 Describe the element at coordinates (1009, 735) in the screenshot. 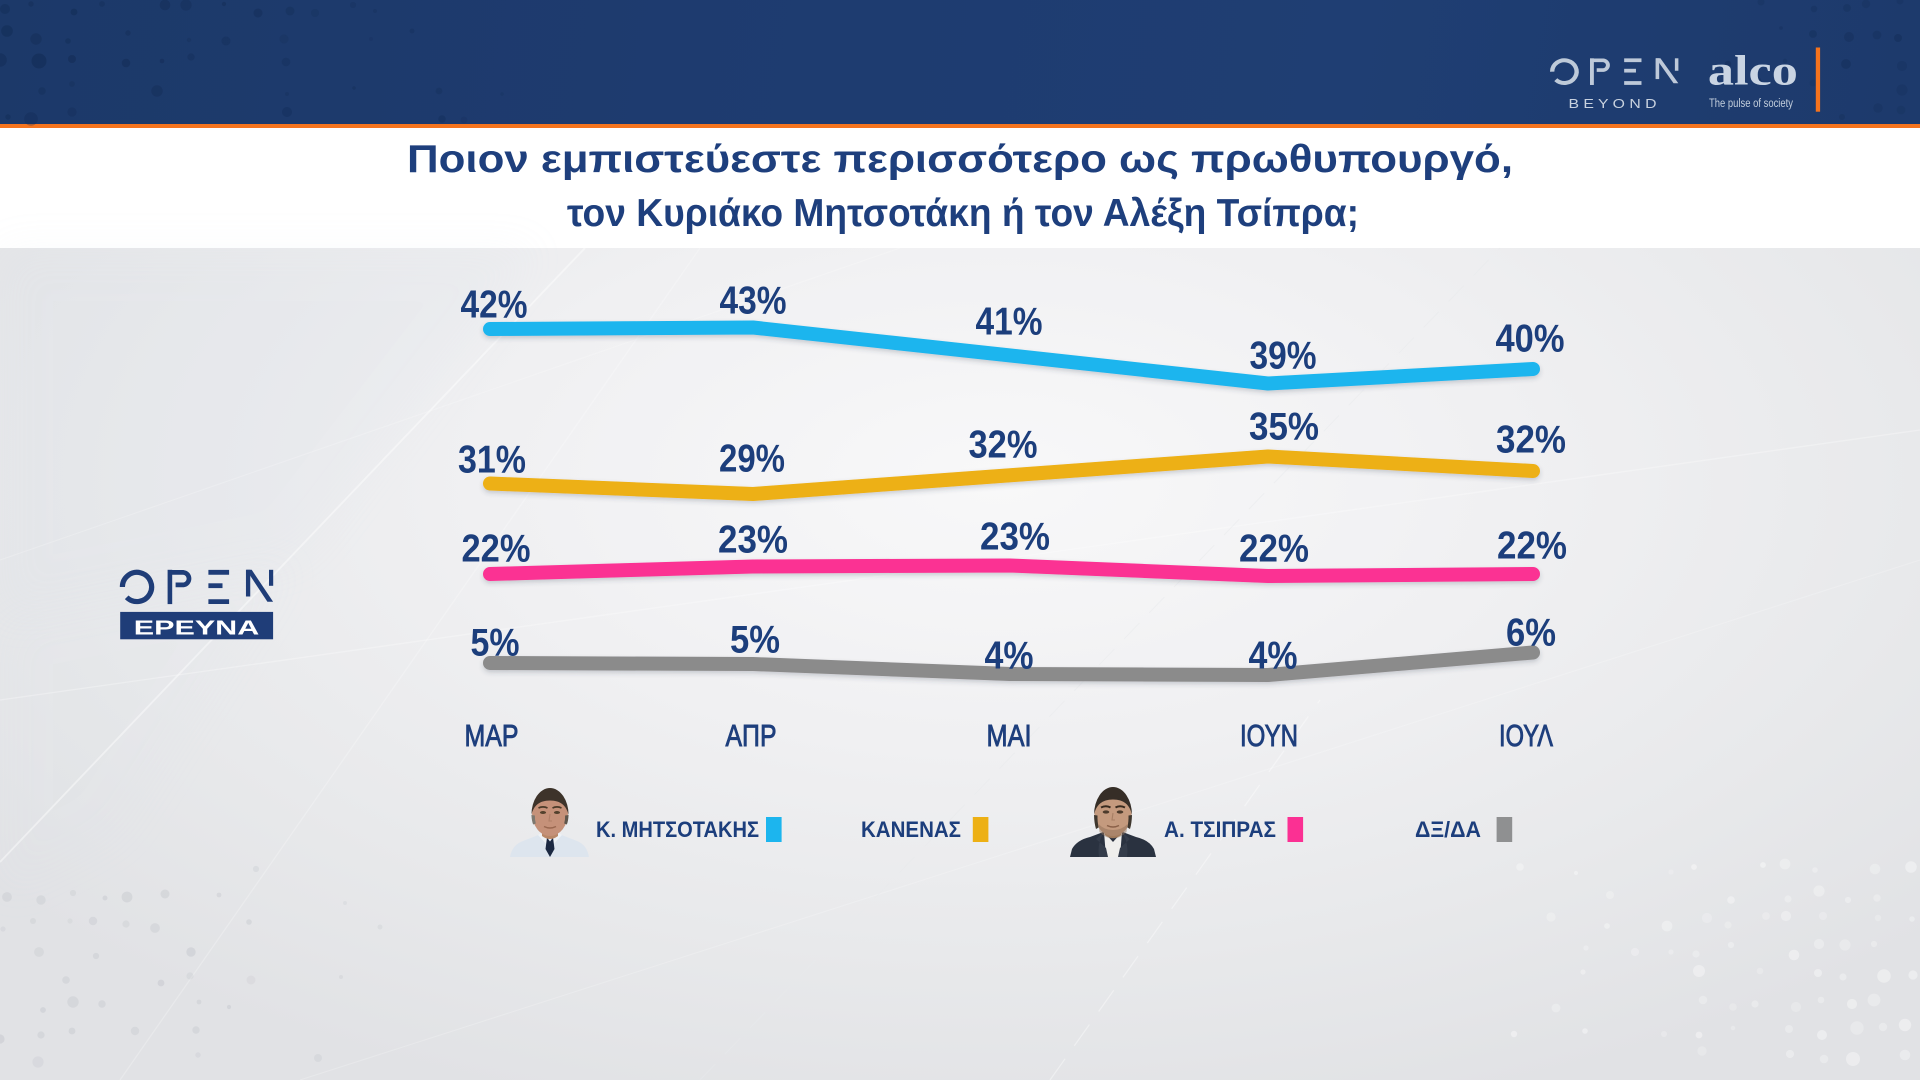

I see `svg-text: ΜΑΙ` at that location.